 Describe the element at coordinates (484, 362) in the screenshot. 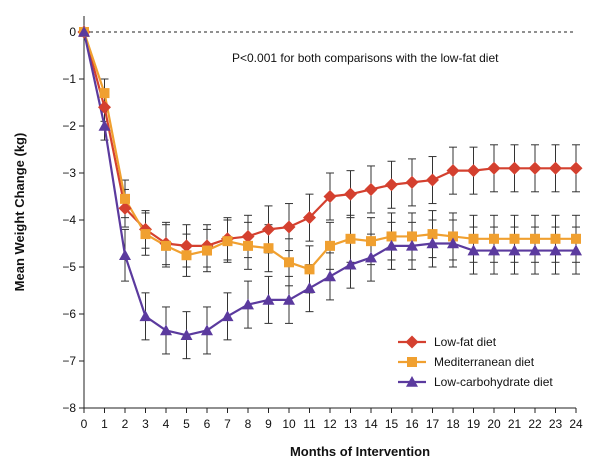

I see `legend-label: Mediterranean diet` at that location.